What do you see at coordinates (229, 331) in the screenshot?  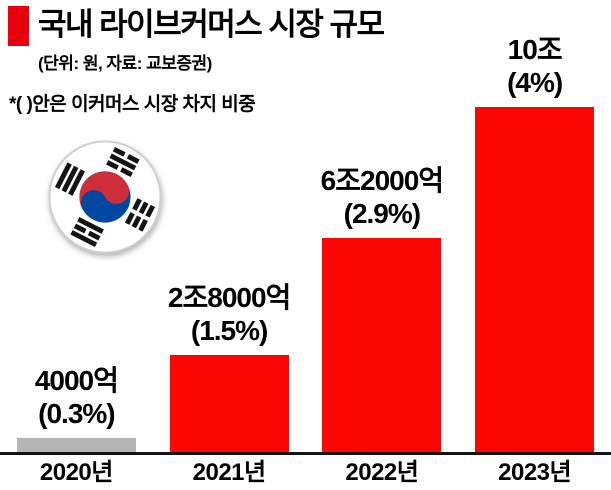 I see `bar-share-text: (1.5%)` at bounding box center [229, 331].